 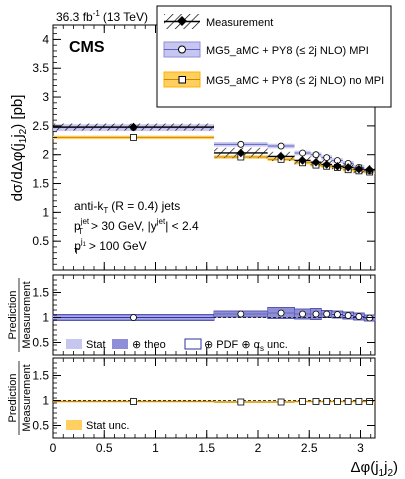 I want to click on main-panel, so click(x=214, y=149).